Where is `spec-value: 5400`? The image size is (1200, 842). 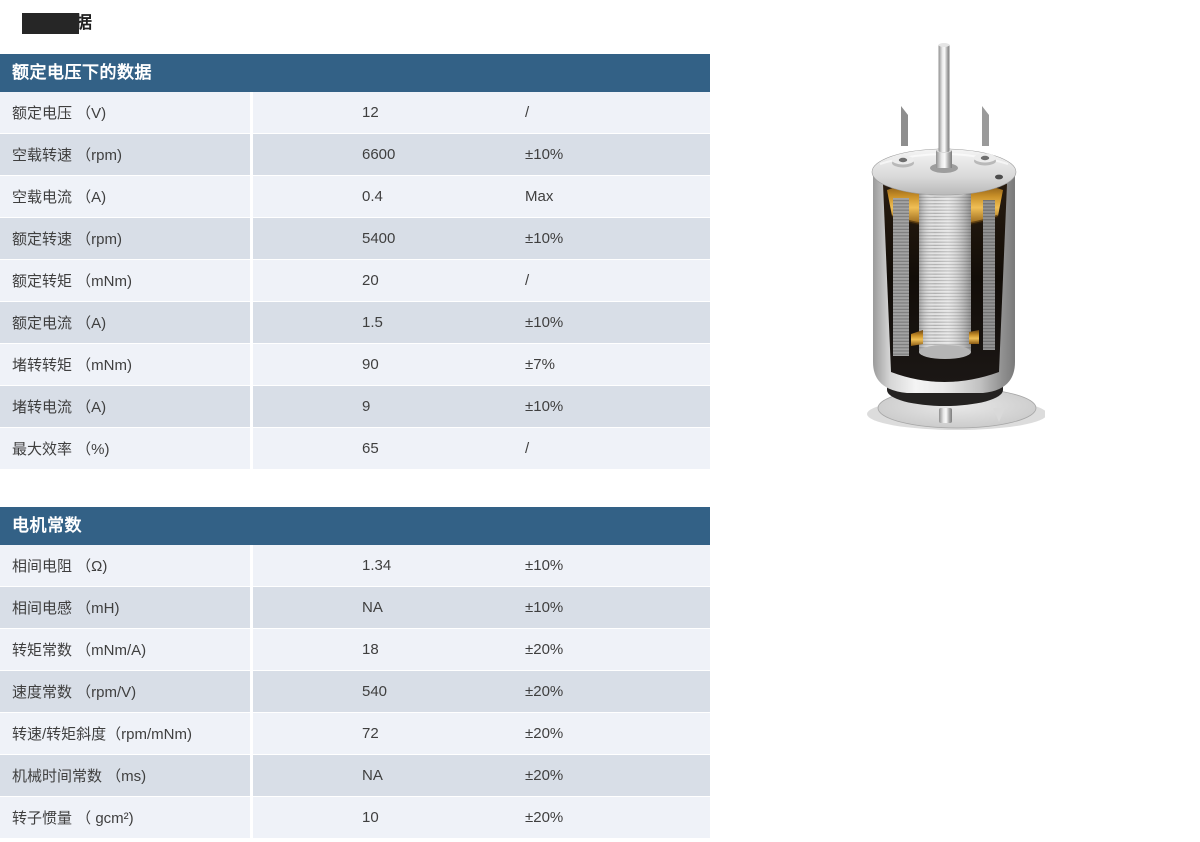
spec-value: 5400 is located at coordinates (379, 238).